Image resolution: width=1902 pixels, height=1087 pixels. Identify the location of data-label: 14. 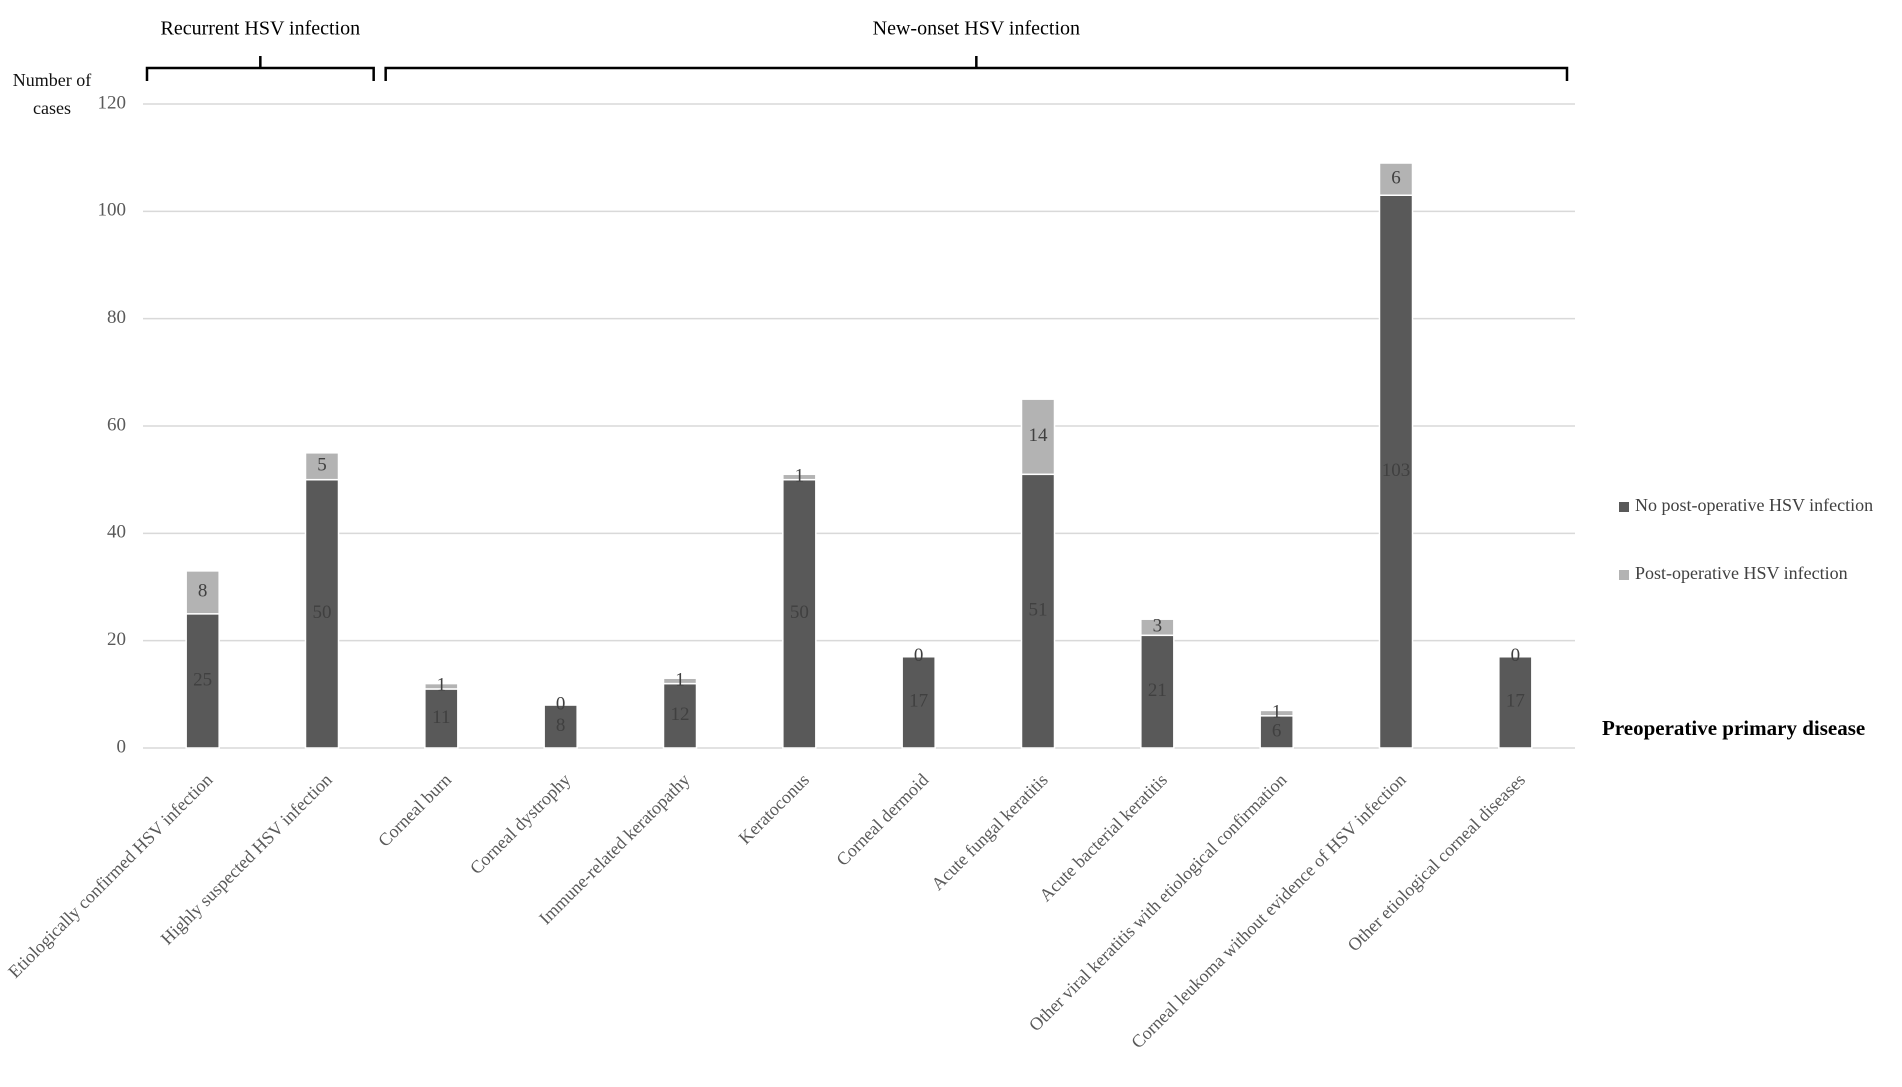
(1039, 435).